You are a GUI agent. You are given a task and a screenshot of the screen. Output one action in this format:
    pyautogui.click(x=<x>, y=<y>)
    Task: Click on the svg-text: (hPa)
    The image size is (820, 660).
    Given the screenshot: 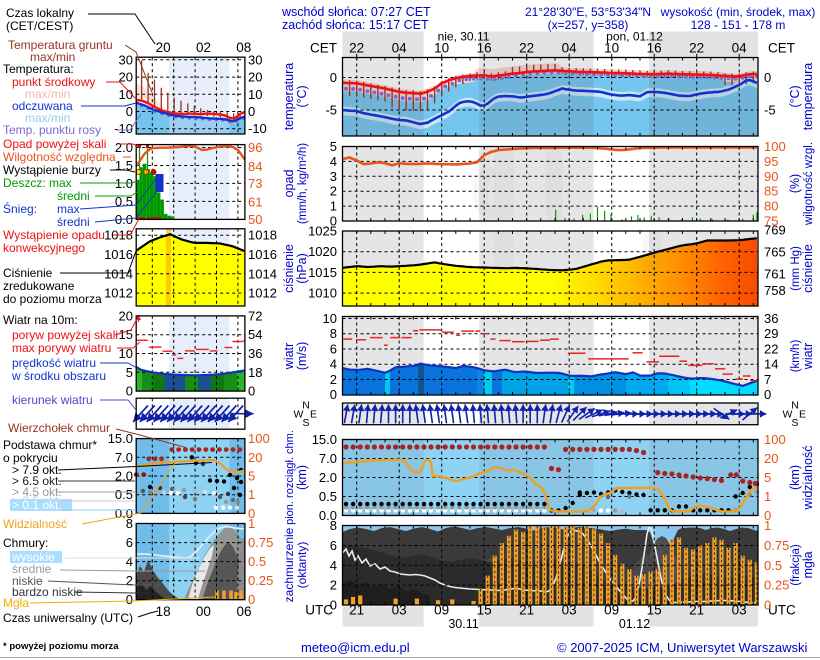 What is the action you would take?
    pyautogui.click(x=302, y=268)
    